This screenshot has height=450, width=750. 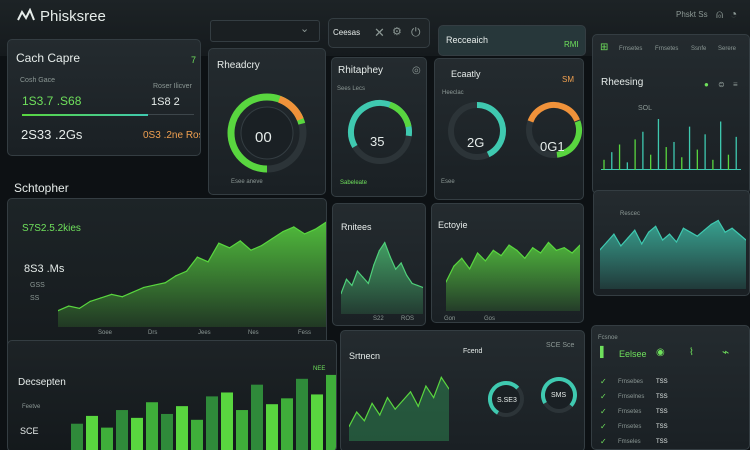 What do you see at coordinates (105, 333) in the screenshot?
I see `big-chart-tick-0: Soee` at bounding box center [105, 333].